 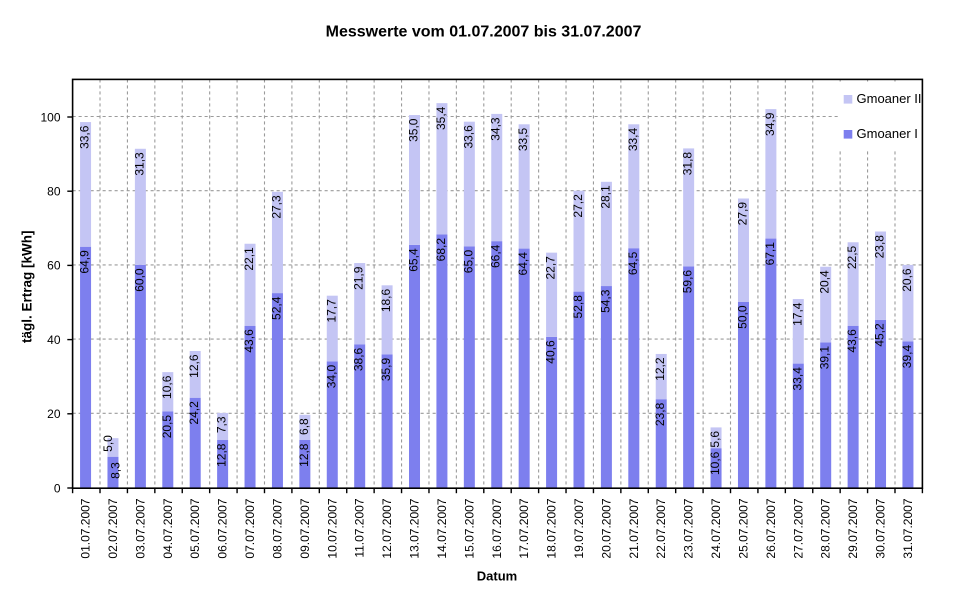 What do you see at coordinates (108, 443) in the screenshot?
I see `svg-text: 5,0` at bounding box center [108, 443].